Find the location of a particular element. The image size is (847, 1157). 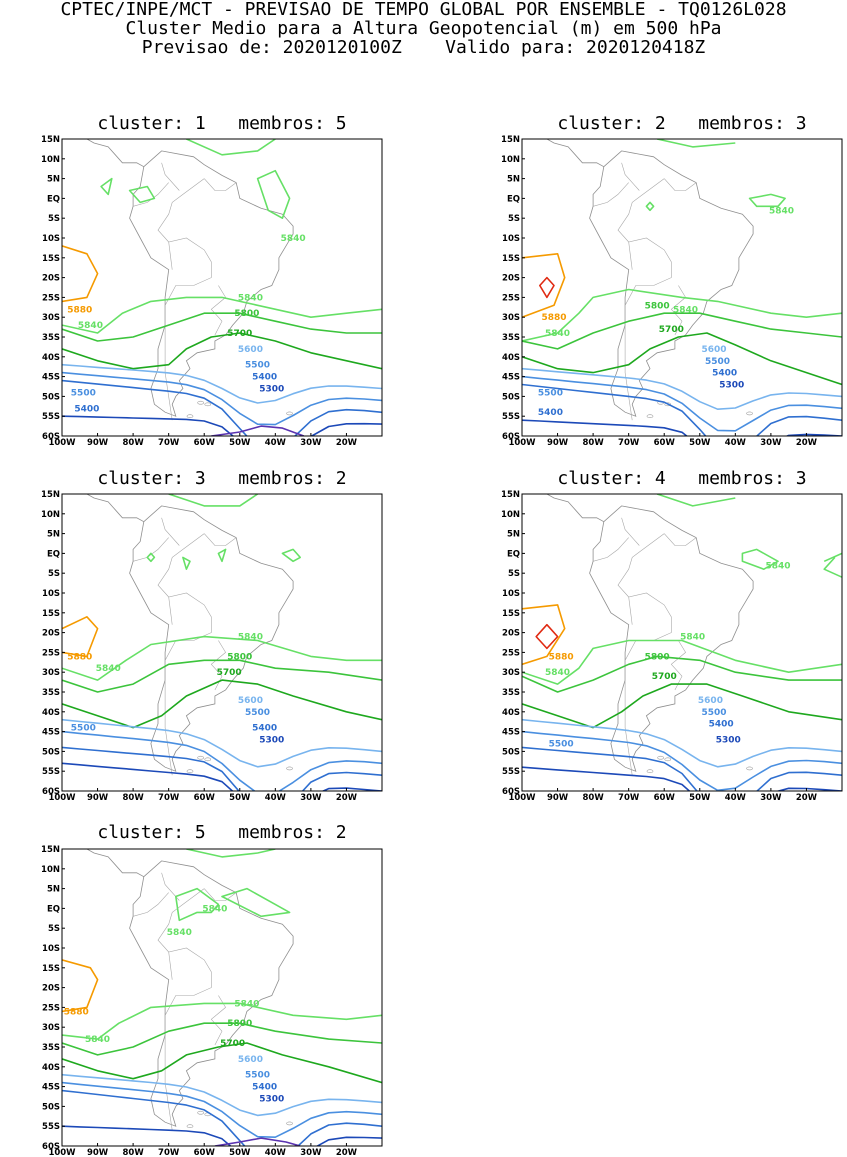

lat-tick-label: 10N is located at coordinates (50, 160).